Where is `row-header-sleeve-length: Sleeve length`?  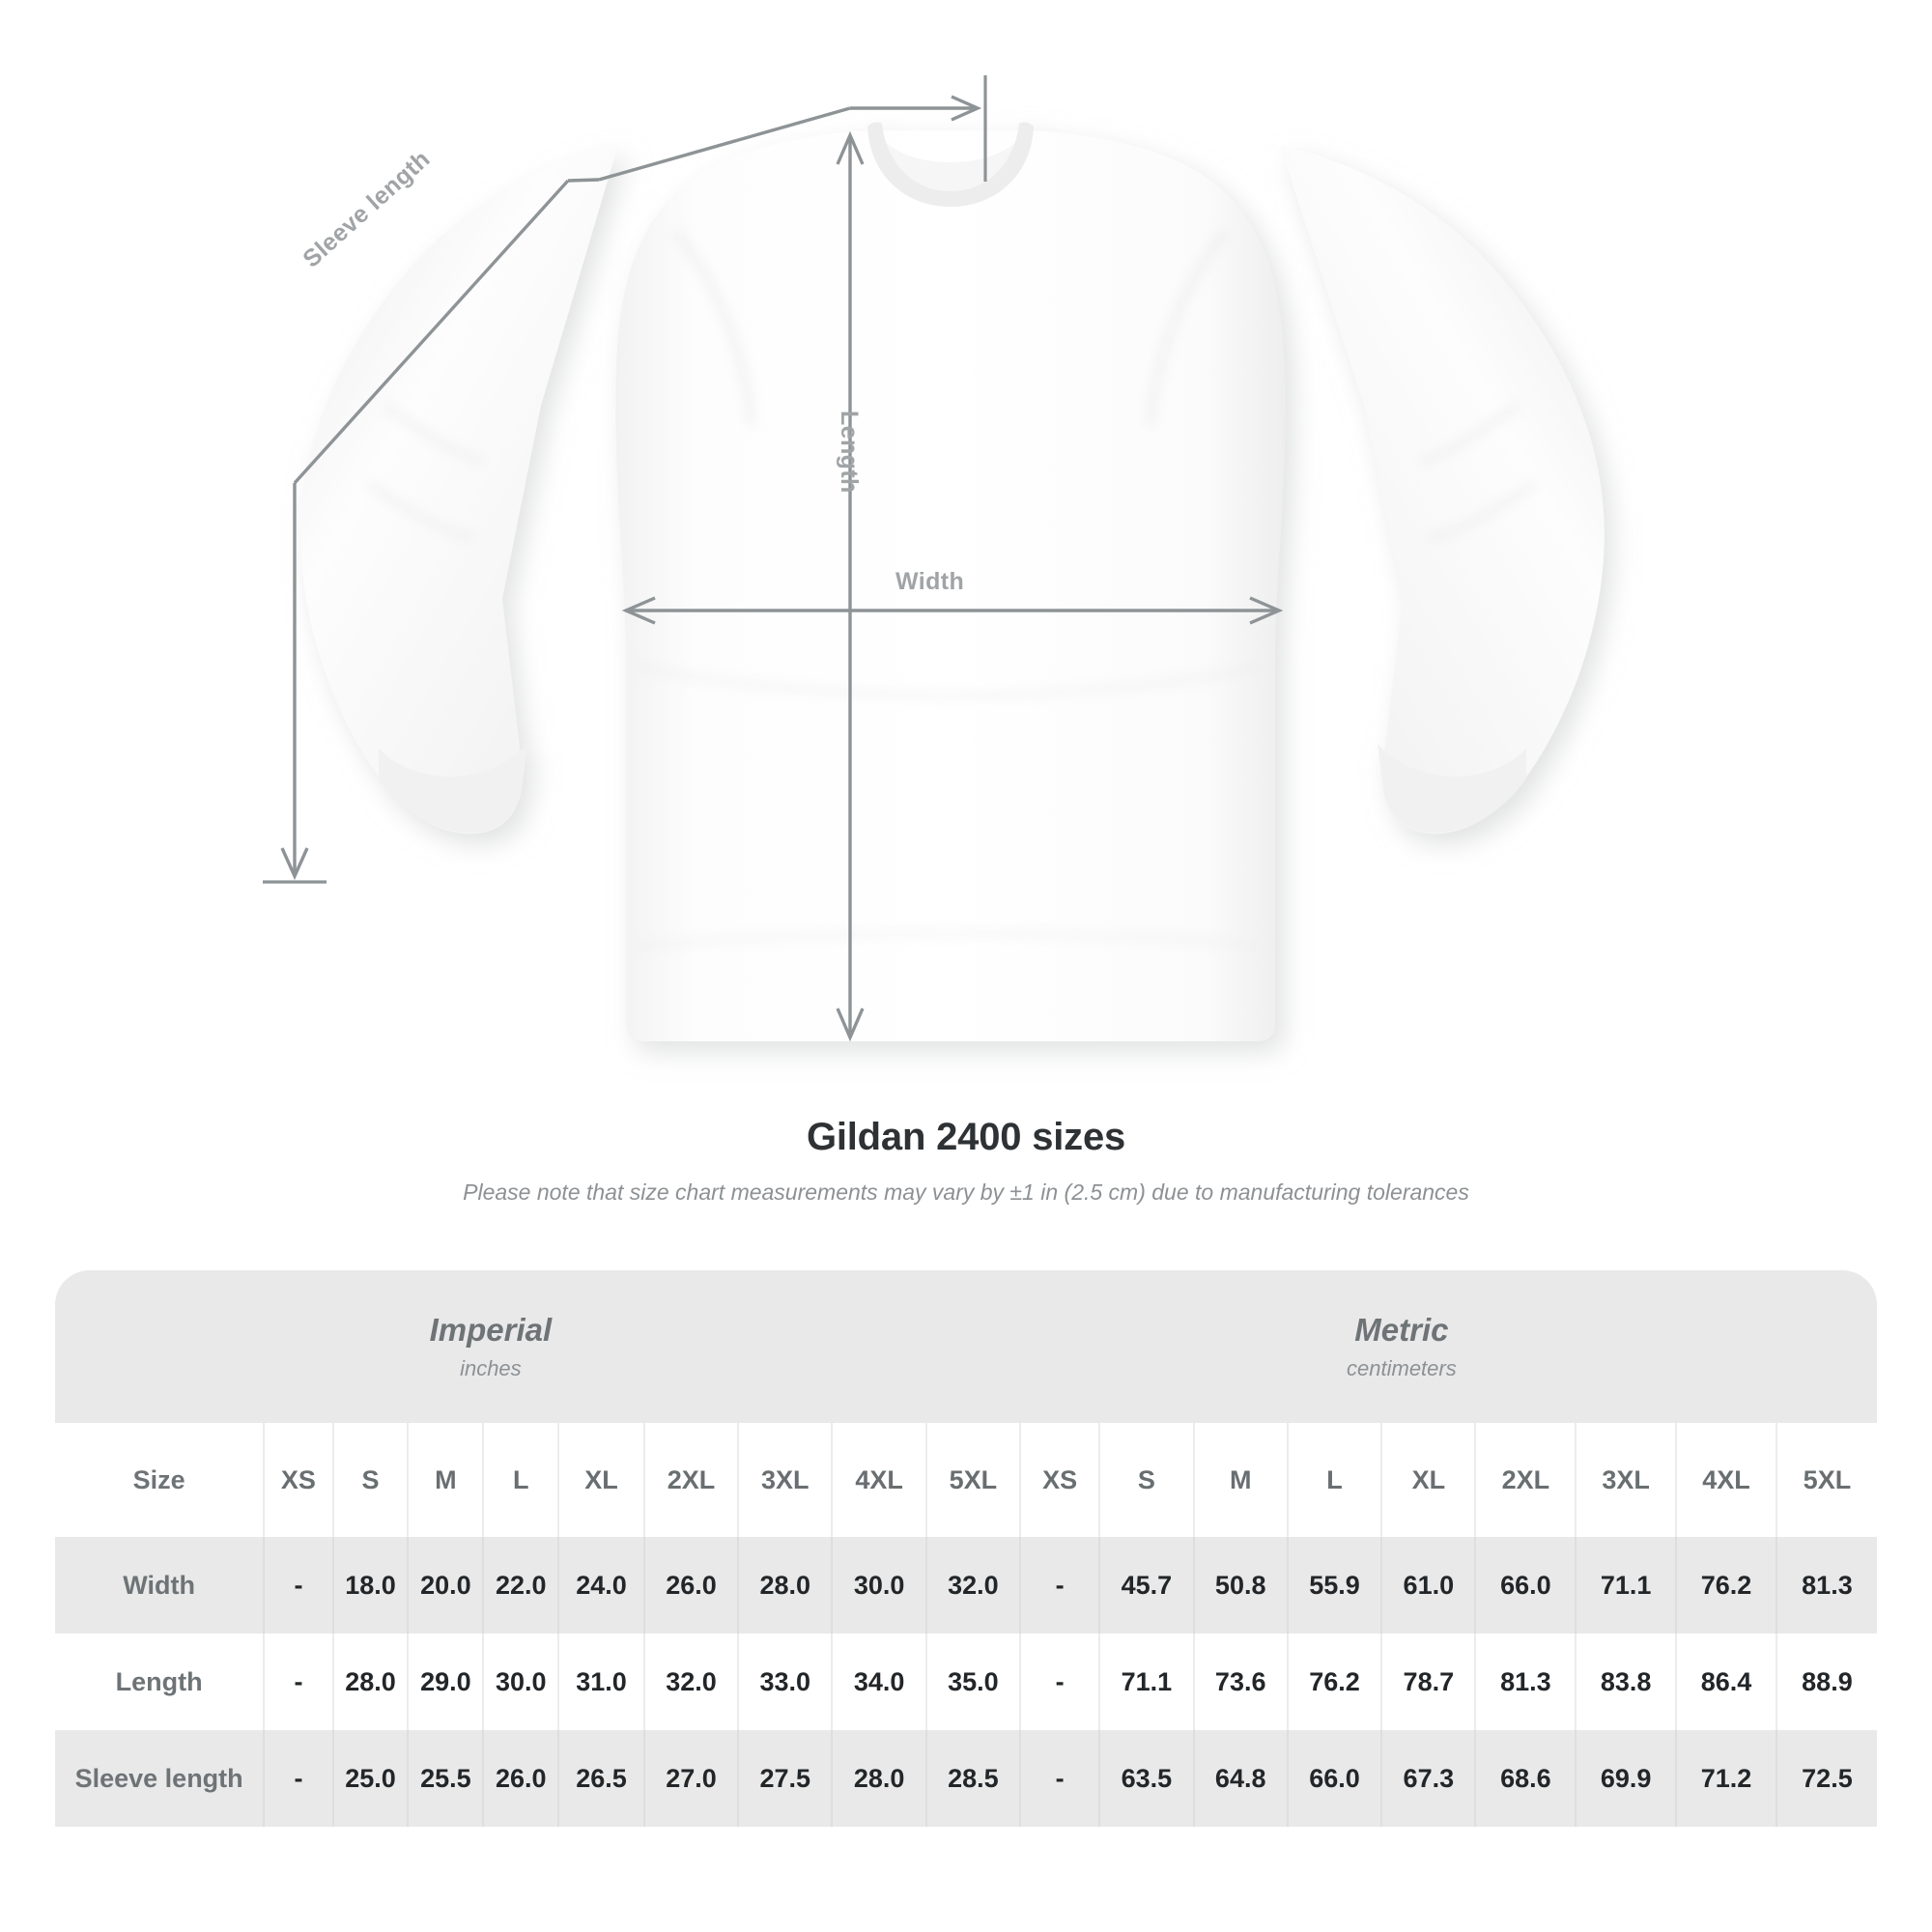 row-header-sleeve-length: Sleeve length is located at coordinates (160, 1778).